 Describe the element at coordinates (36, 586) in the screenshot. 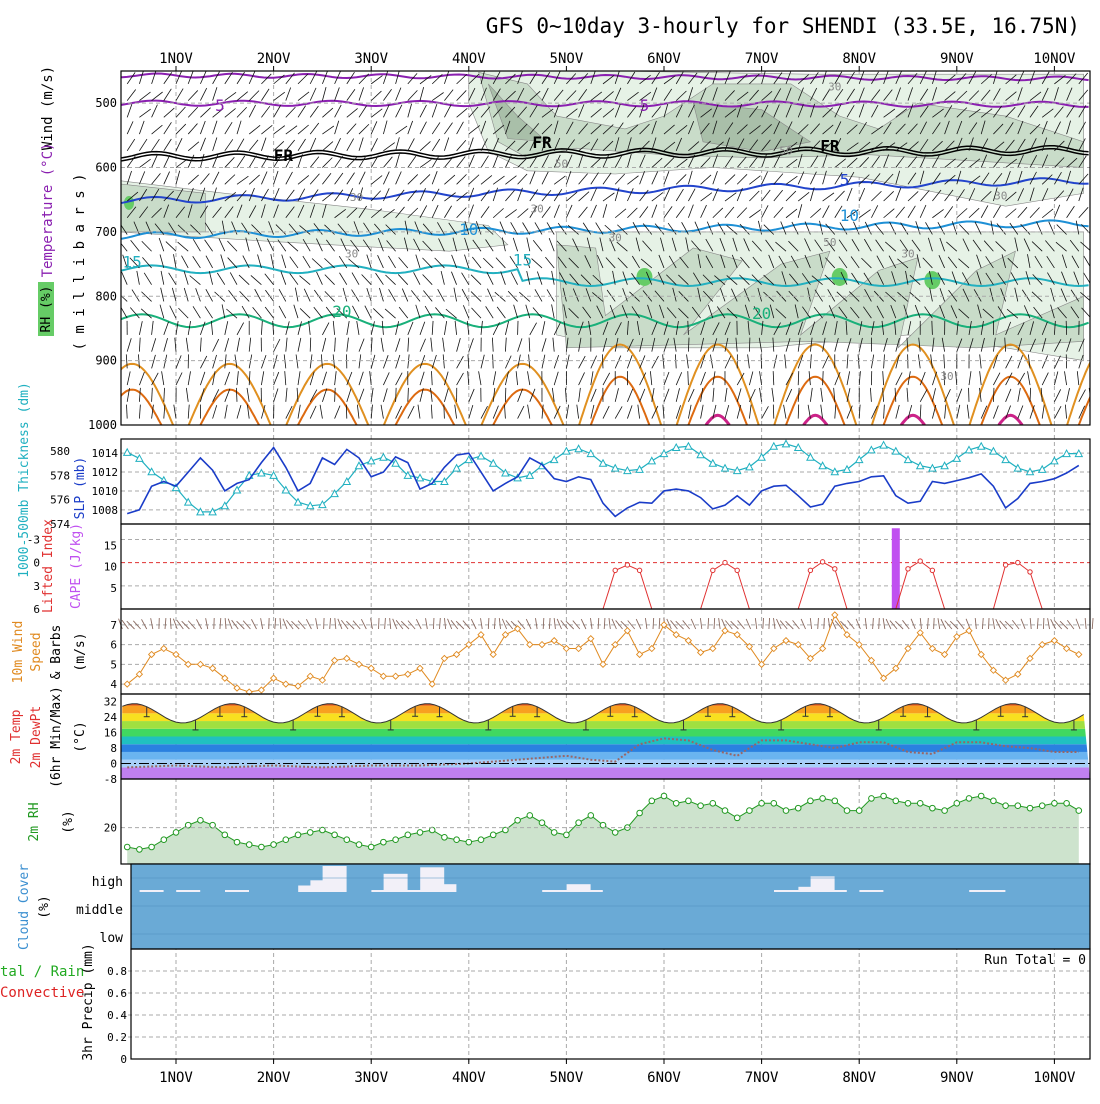

I see `li-tick-label: 3` at that location.